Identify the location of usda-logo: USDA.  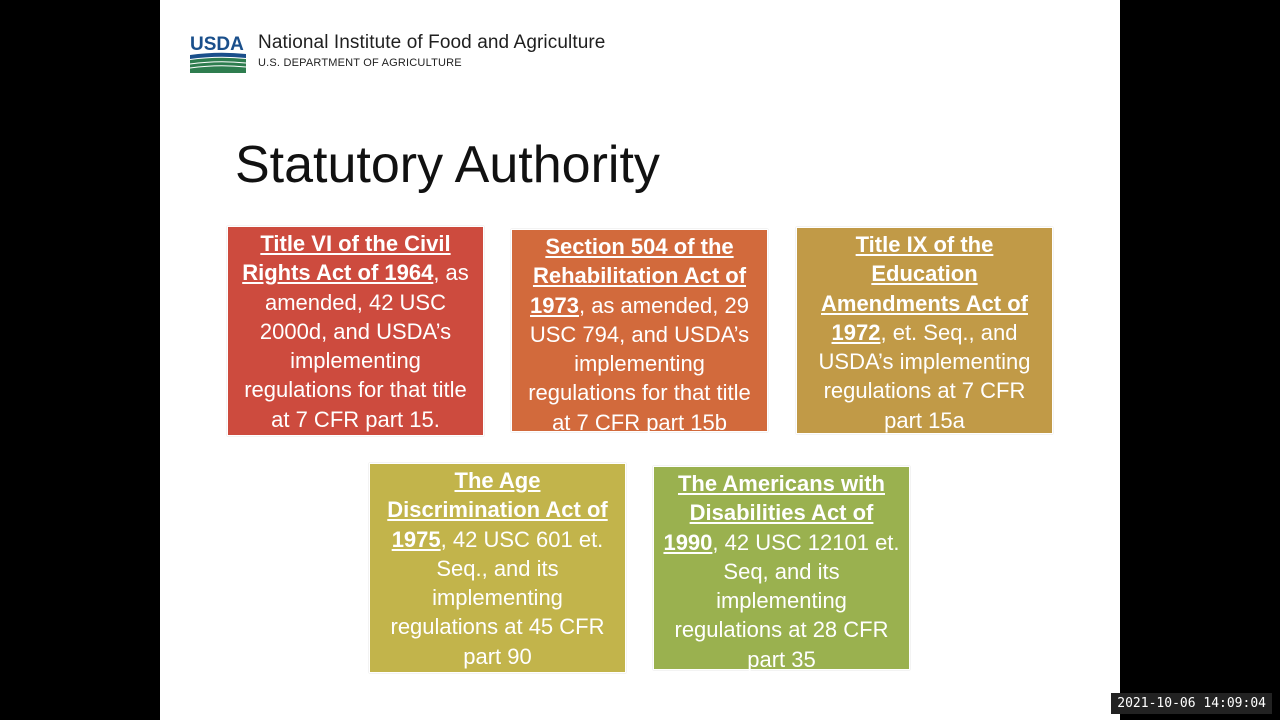
(218, 54).